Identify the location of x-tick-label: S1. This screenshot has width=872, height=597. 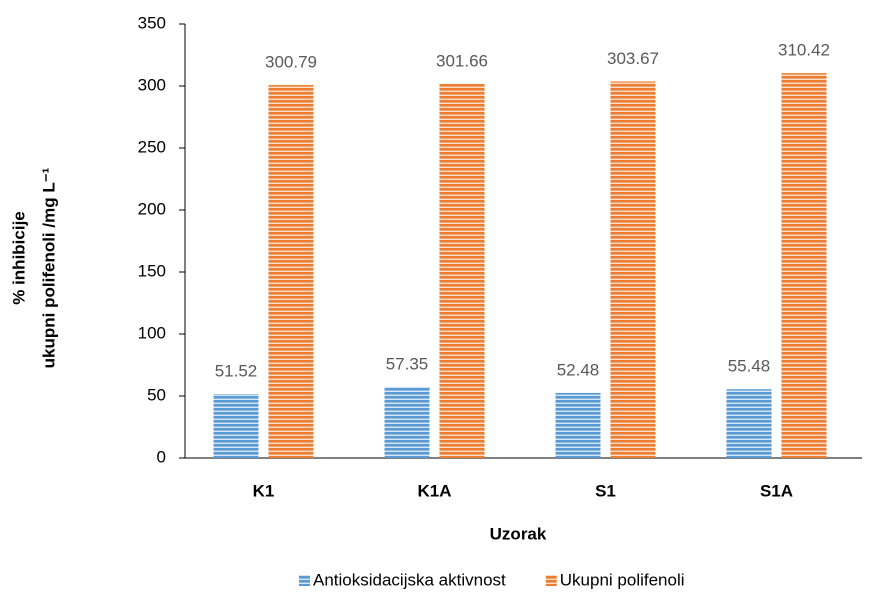
(605, 490).